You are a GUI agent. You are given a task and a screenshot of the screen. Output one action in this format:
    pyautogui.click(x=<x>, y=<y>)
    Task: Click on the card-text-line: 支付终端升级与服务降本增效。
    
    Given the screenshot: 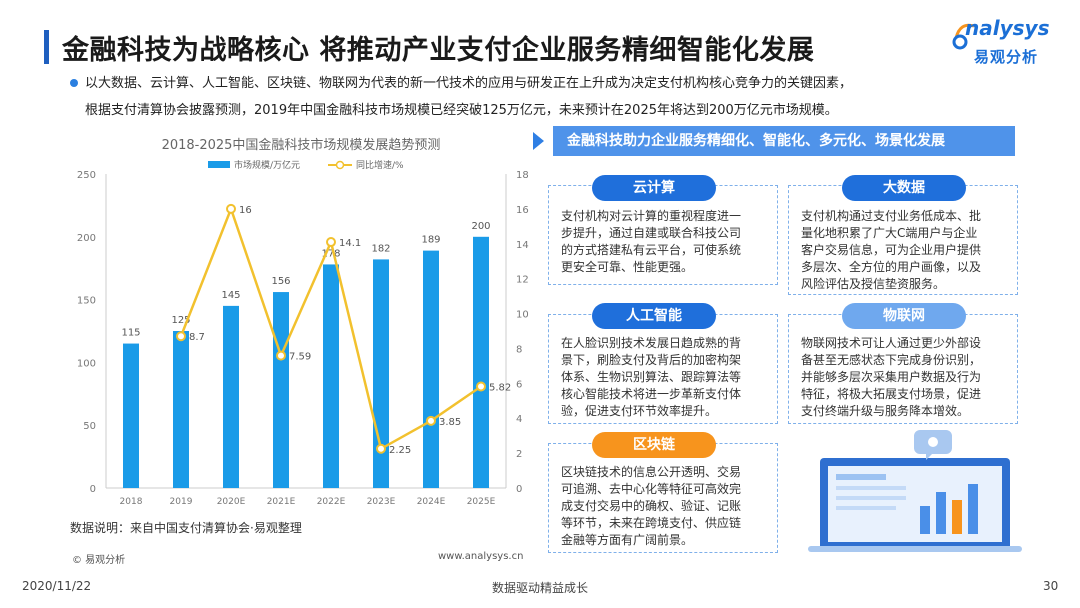 What is the action you would take?
    pyautogui.click(x=885, y=411)
    